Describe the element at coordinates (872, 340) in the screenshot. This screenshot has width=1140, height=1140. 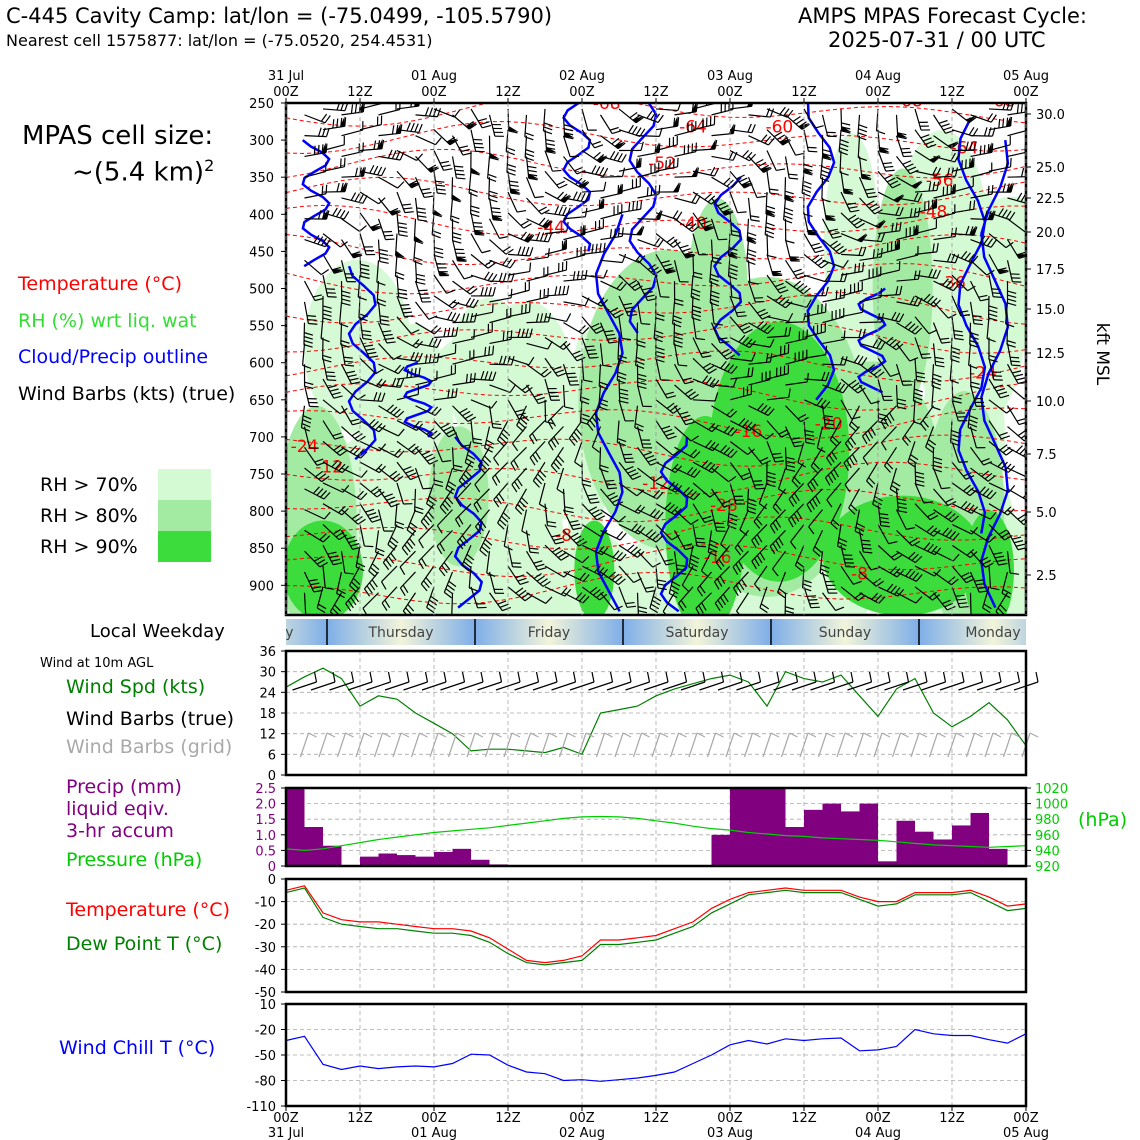
I see `cloud-outline` at that location.